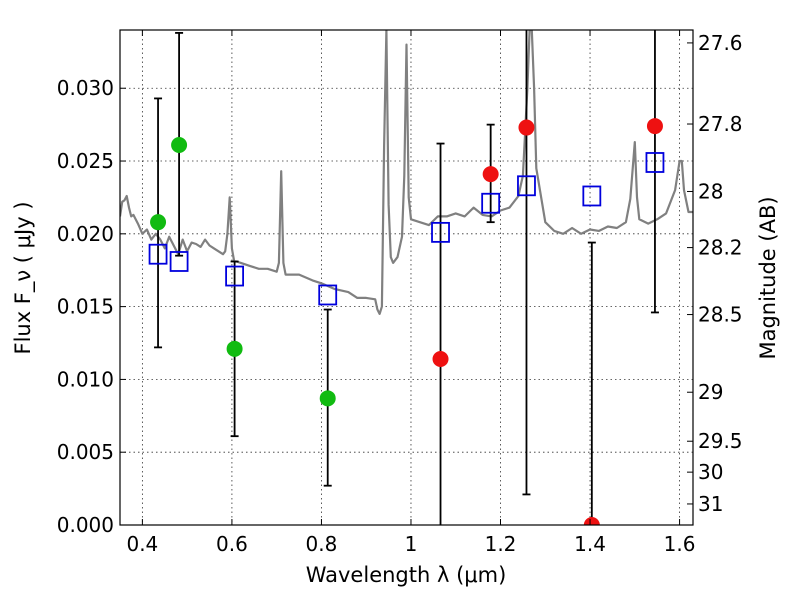  What do you see at coordinates (232, 544) in the screenshot?
I see `x-tick-label: 0.6` at bounding box center [232, 544].